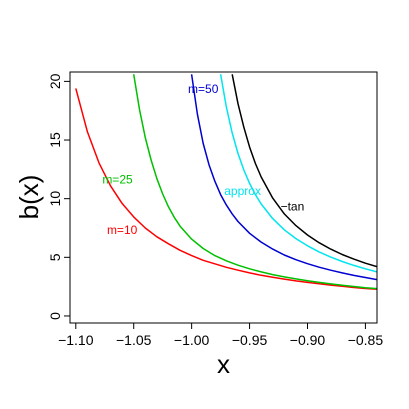 This screenshot has width=409, height=409. What do you see at coordinates (366, 340) in the screenshot?
I see `x-tick-label-5: −0.85` at bounding box center [366, 340].